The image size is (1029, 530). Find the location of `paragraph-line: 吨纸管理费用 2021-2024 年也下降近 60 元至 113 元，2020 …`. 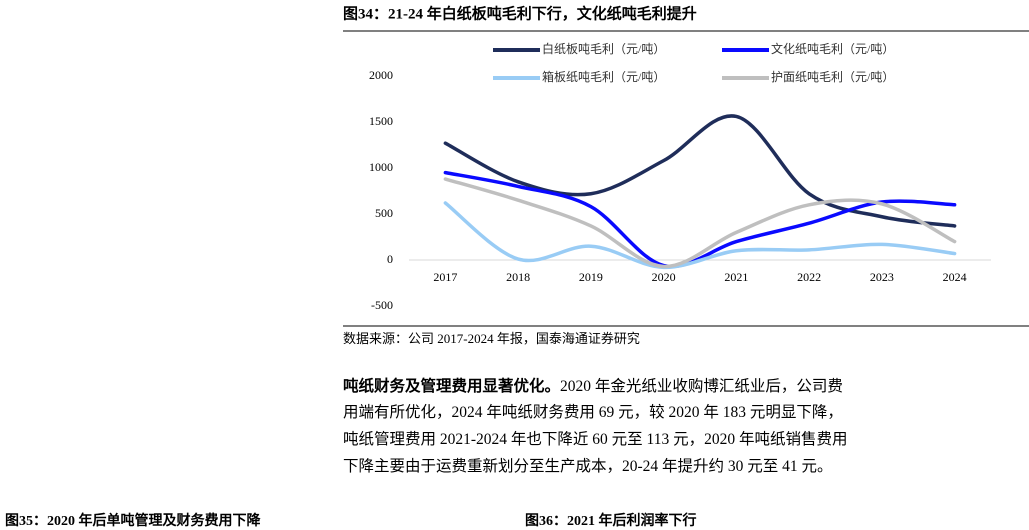

paragraph-line: 吨纸管理费用 2021-2024 年也下降近 60 元至 113 元，2020 … is located at coordinates (595, 439).